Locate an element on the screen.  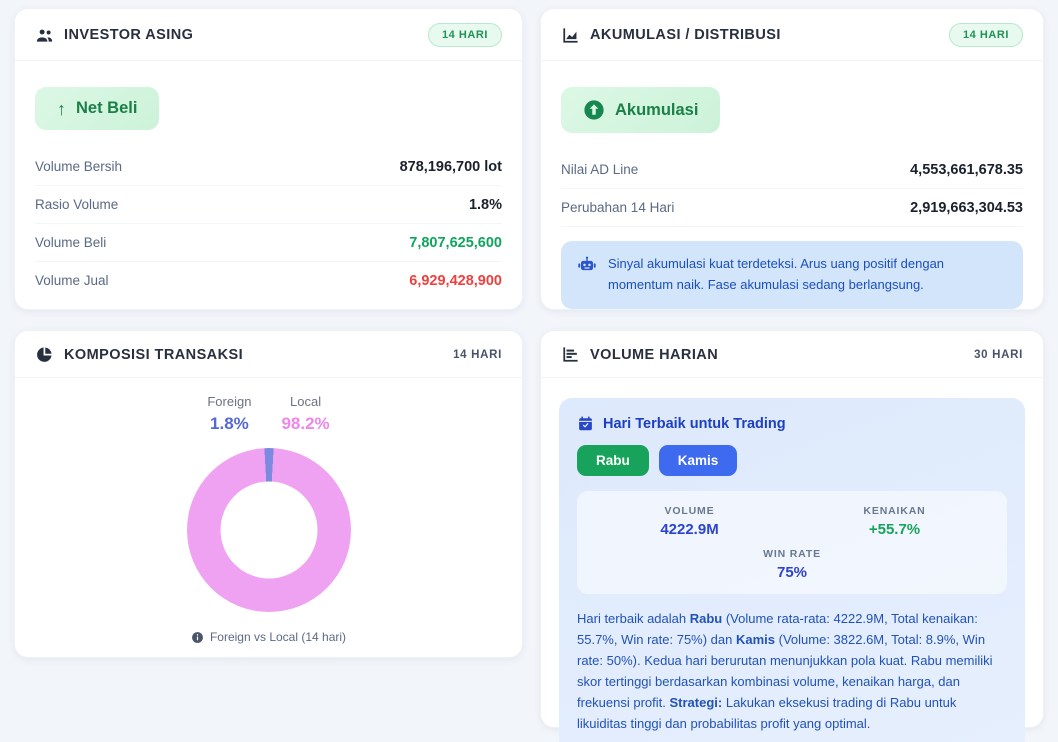
legend-value: 98.2% is located at coordinates (305, 423).